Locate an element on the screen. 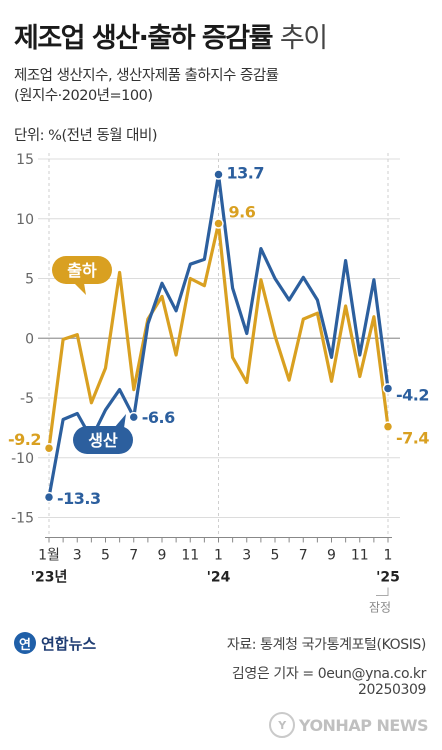 This screenshot has height=750, width=442. y-tick-label: 0 is located at coordinates (29, 339).